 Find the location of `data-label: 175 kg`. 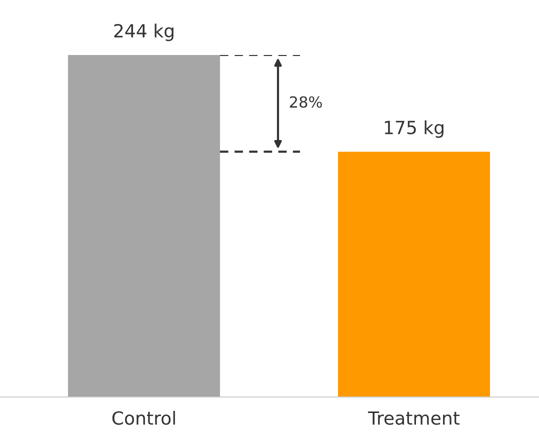

data-label: 175 kg is located at coordinates (414, 129).